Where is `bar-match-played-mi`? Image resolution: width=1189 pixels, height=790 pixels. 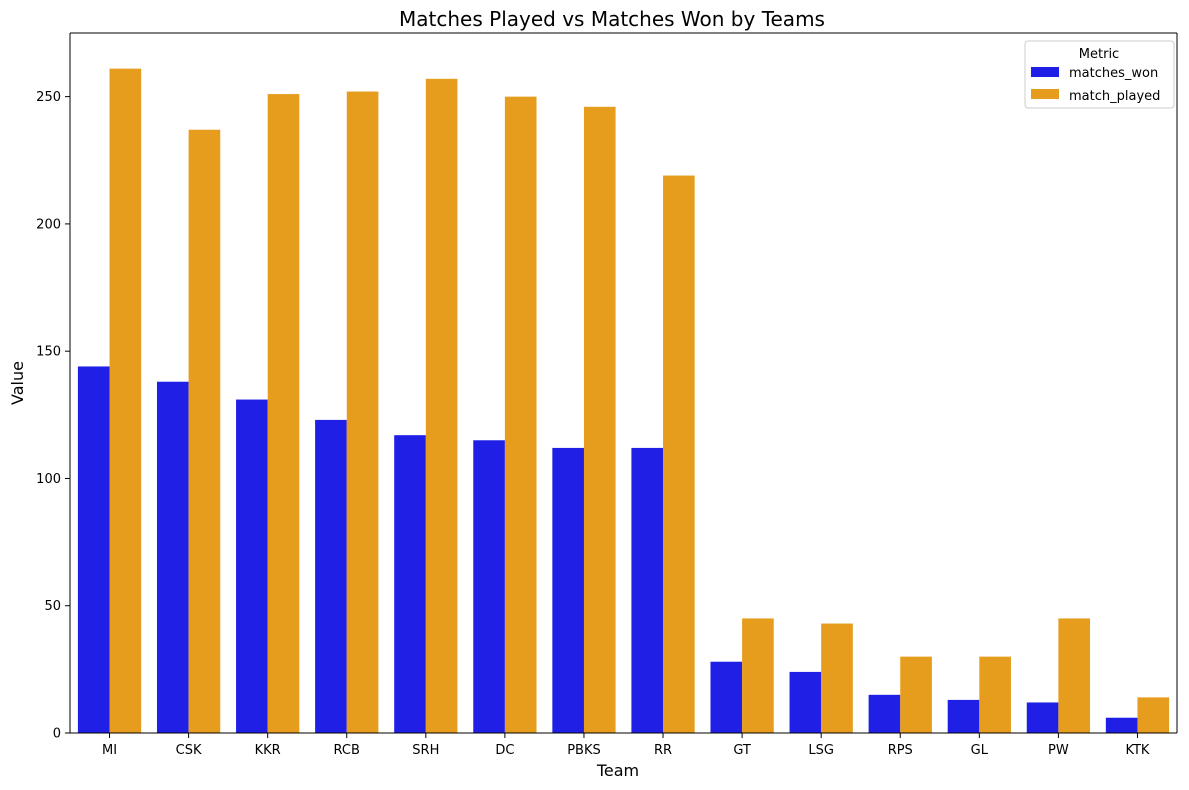 bar-match-played-mi is located at coordinates (125, 400).